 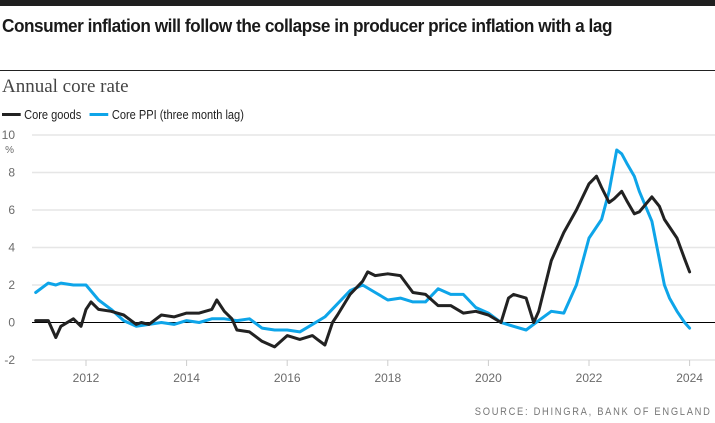 What do you see at coordinates (11, 173) in the screenshot?
I see `y-tick-label: 8` at bounding box center [11, 173].